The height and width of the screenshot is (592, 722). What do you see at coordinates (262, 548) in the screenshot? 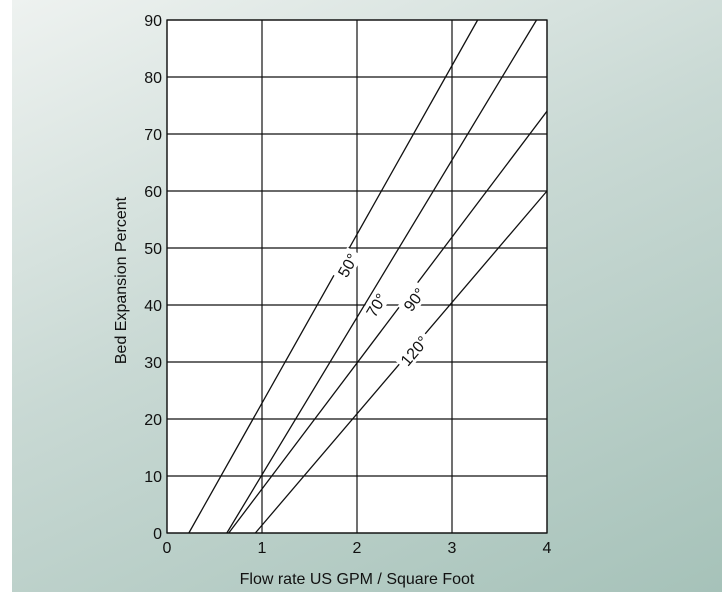
I see `x-tick-label: 1` at bounding box center [262, 548].